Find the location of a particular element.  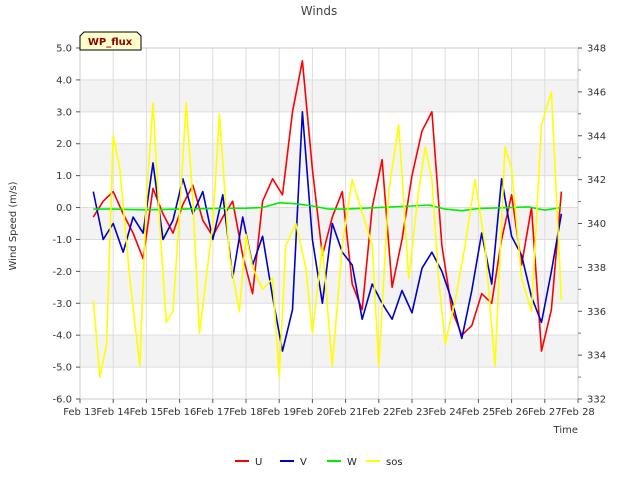

y-tick-label: -4.0 is located at coordinates (62, 336).